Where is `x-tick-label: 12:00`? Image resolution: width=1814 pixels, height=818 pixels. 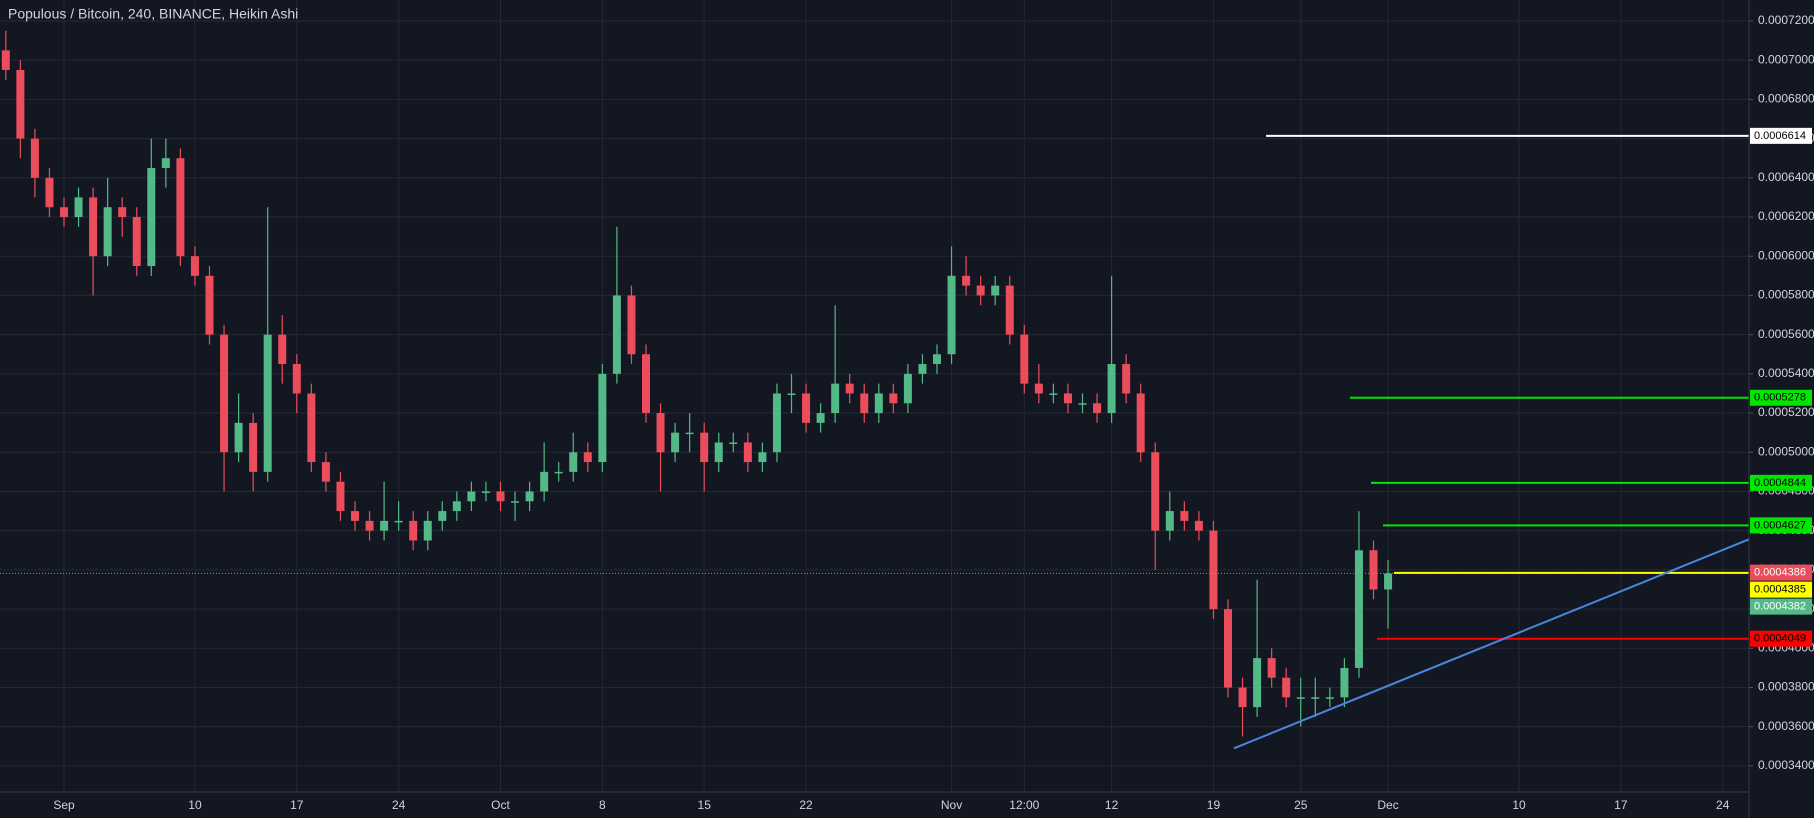 x-tick-label: 12:00 is located at coordinates (1024, 805).